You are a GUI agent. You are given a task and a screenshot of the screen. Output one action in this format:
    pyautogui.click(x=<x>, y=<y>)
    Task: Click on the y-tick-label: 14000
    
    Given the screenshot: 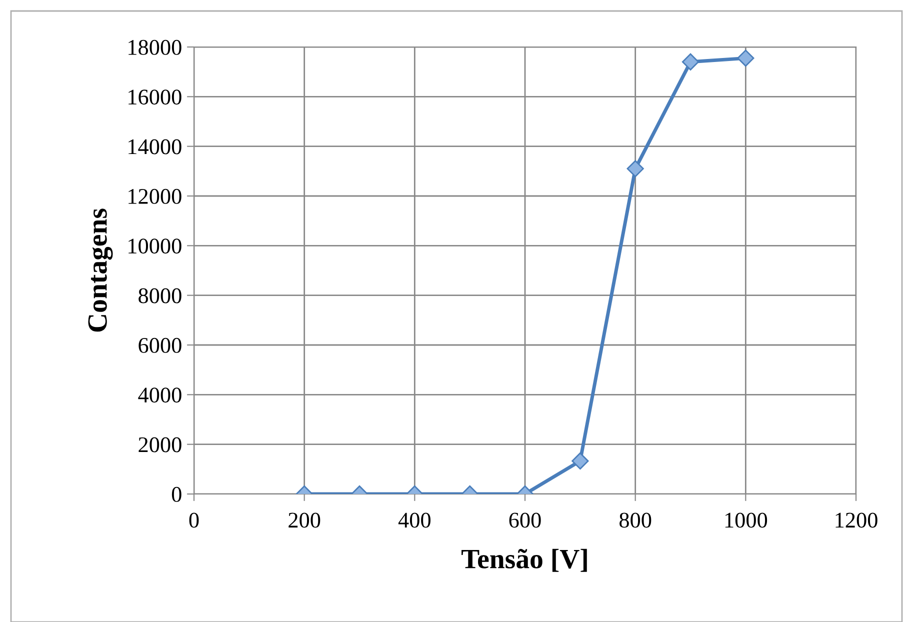 What is the action you would take?
    pyautogui.click(x=155, y=146)
    